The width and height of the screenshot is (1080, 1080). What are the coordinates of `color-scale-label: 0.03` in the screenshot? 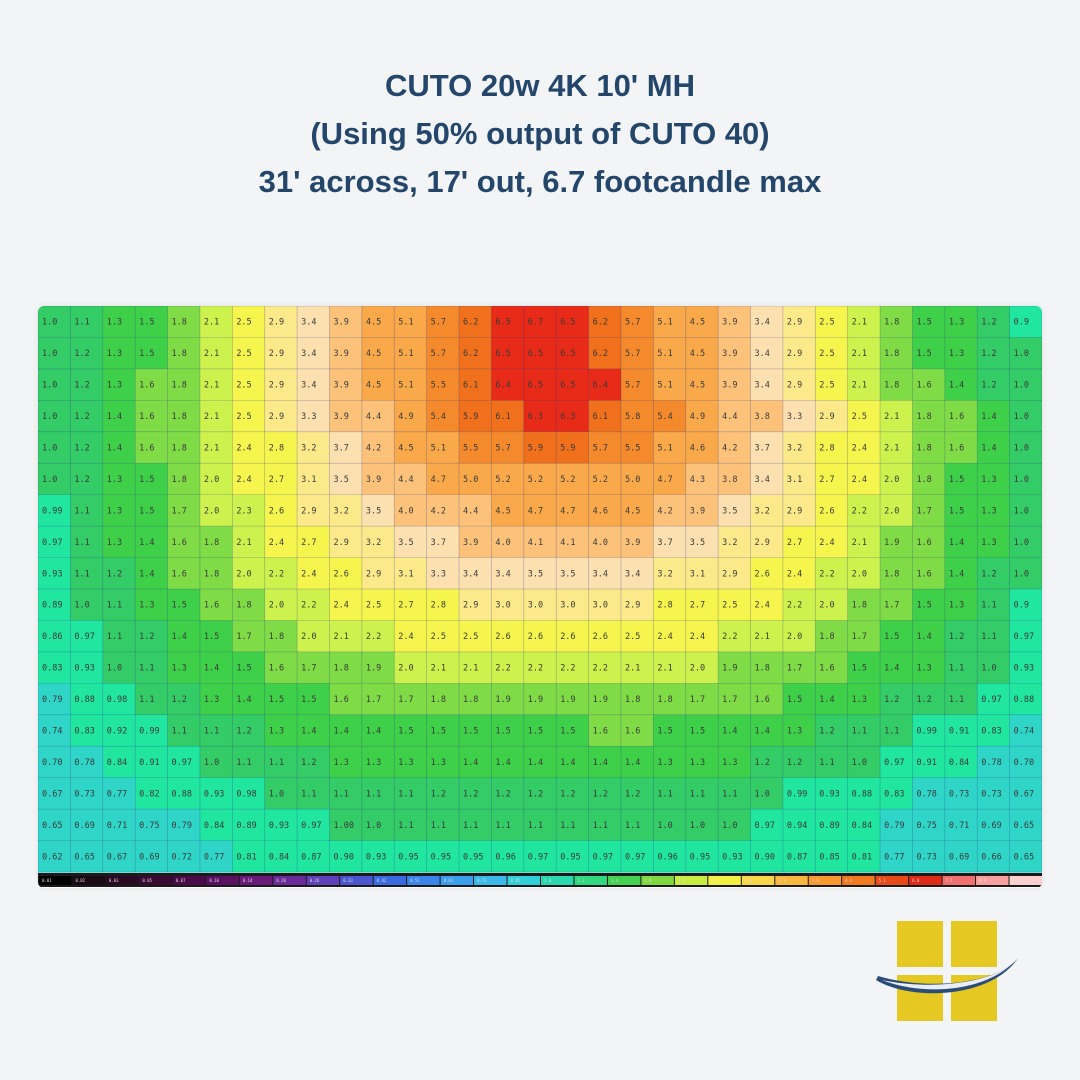 It's located at (114, 880).